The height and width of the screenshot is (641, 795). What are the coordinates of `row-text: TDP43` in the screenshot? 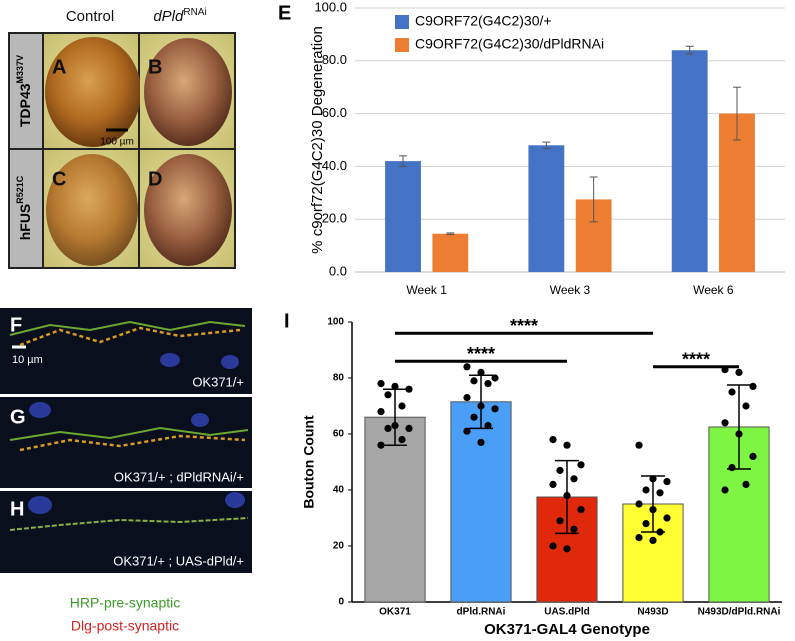 It's located at (25, 105).